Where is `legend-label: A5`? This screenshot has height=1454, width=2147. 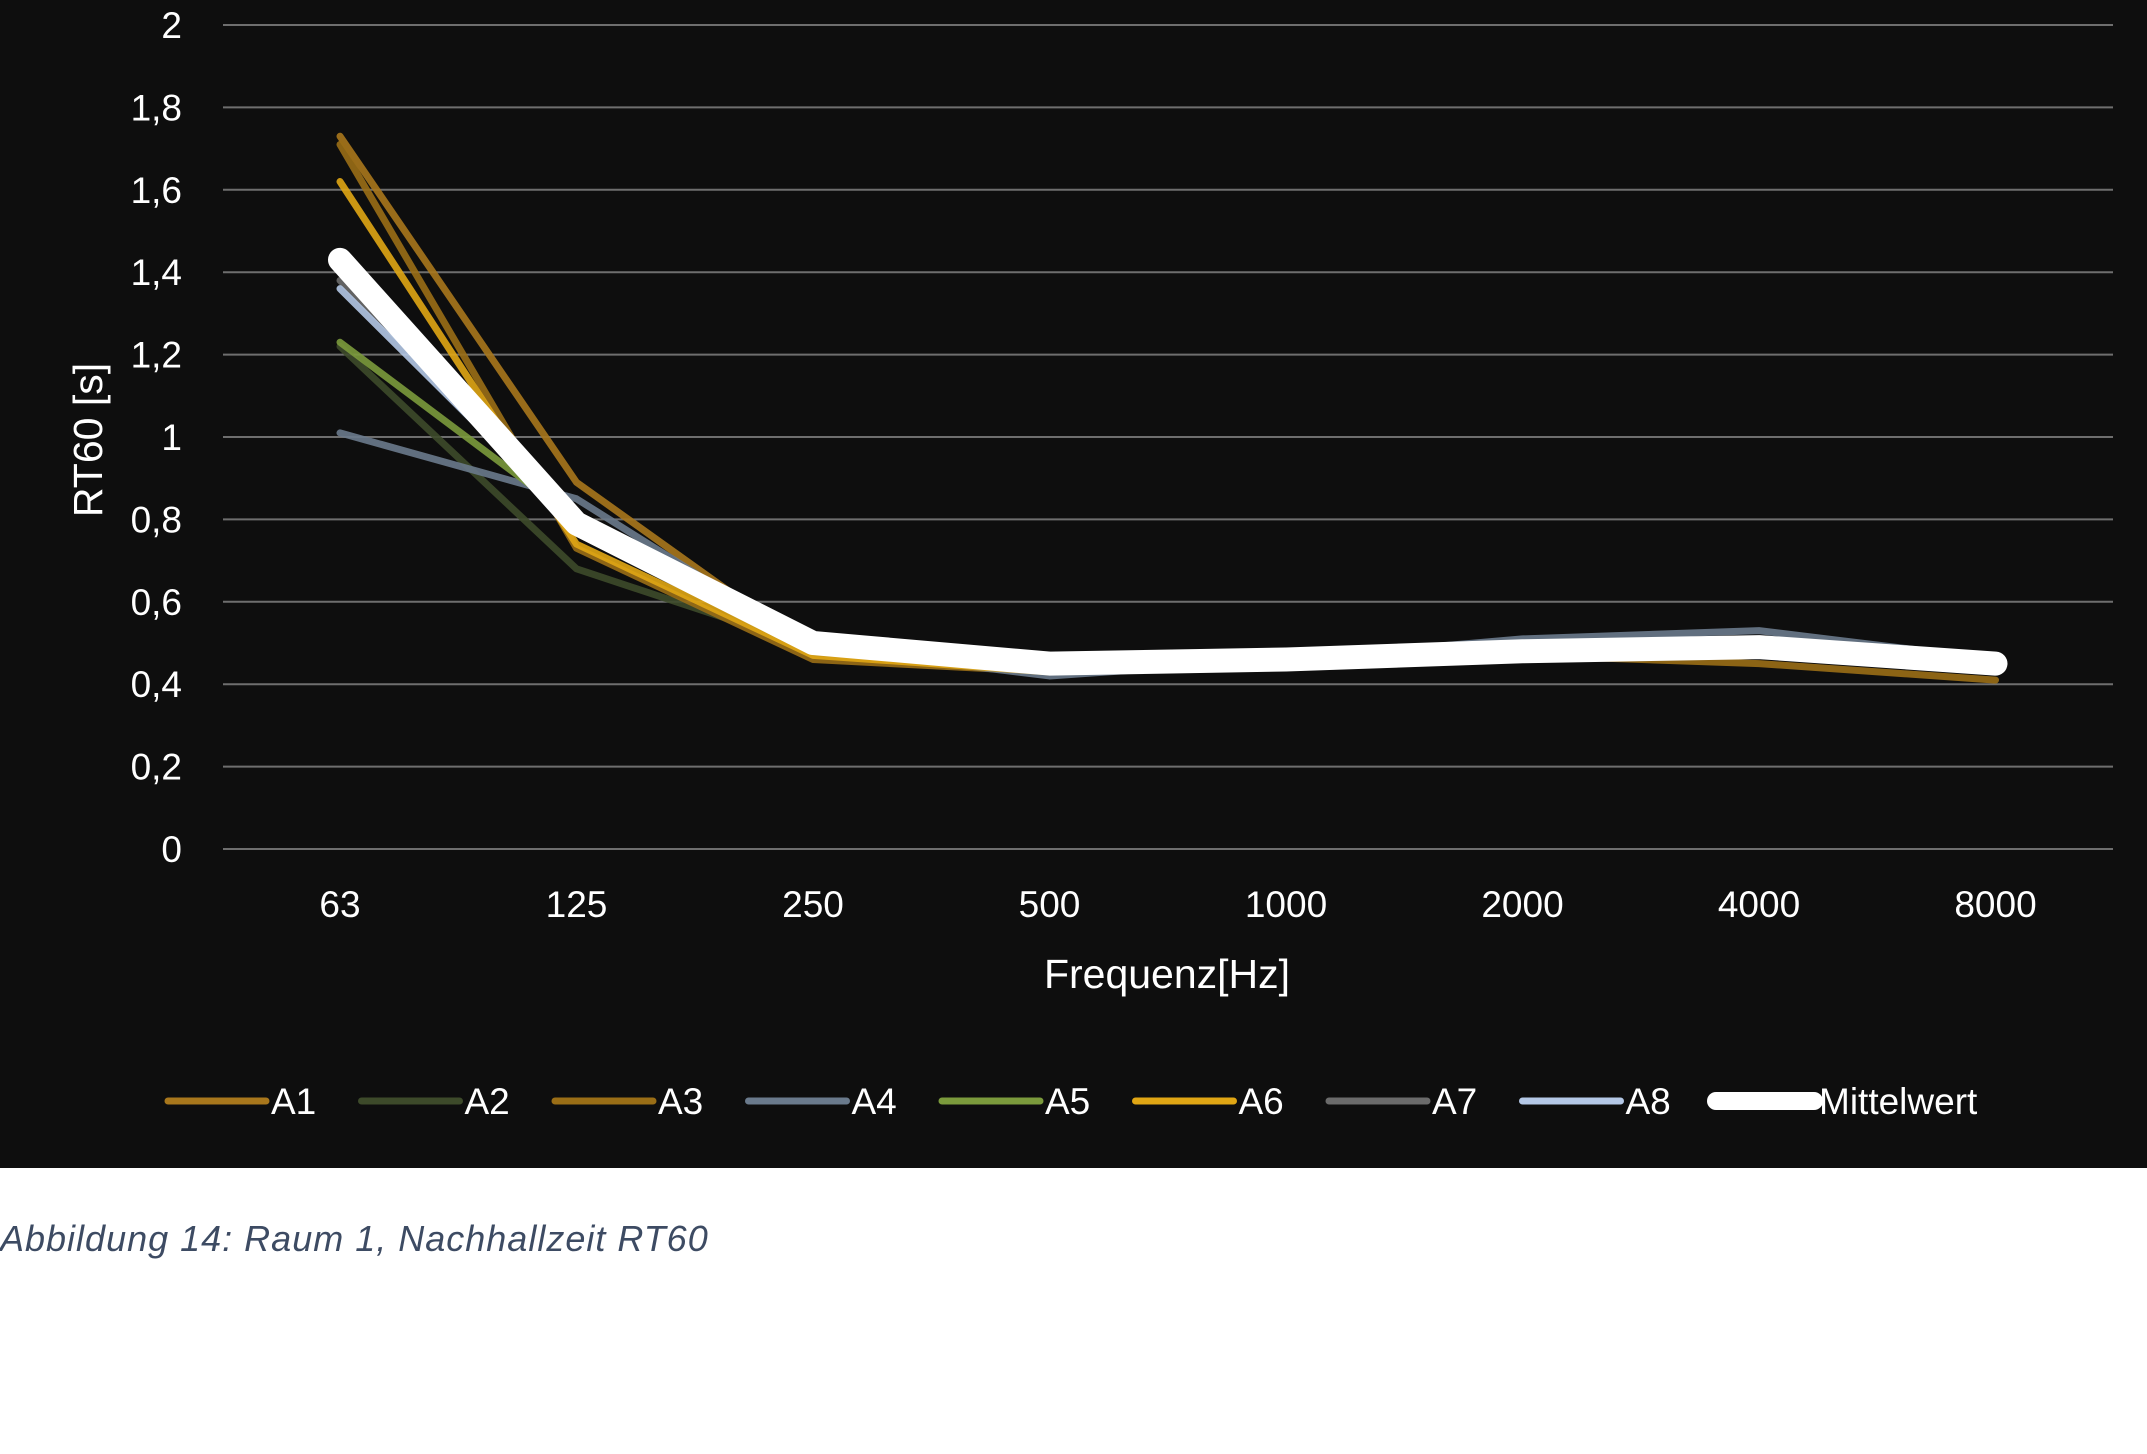 legend-label: A5 is located at coordinates (1067, 1101).